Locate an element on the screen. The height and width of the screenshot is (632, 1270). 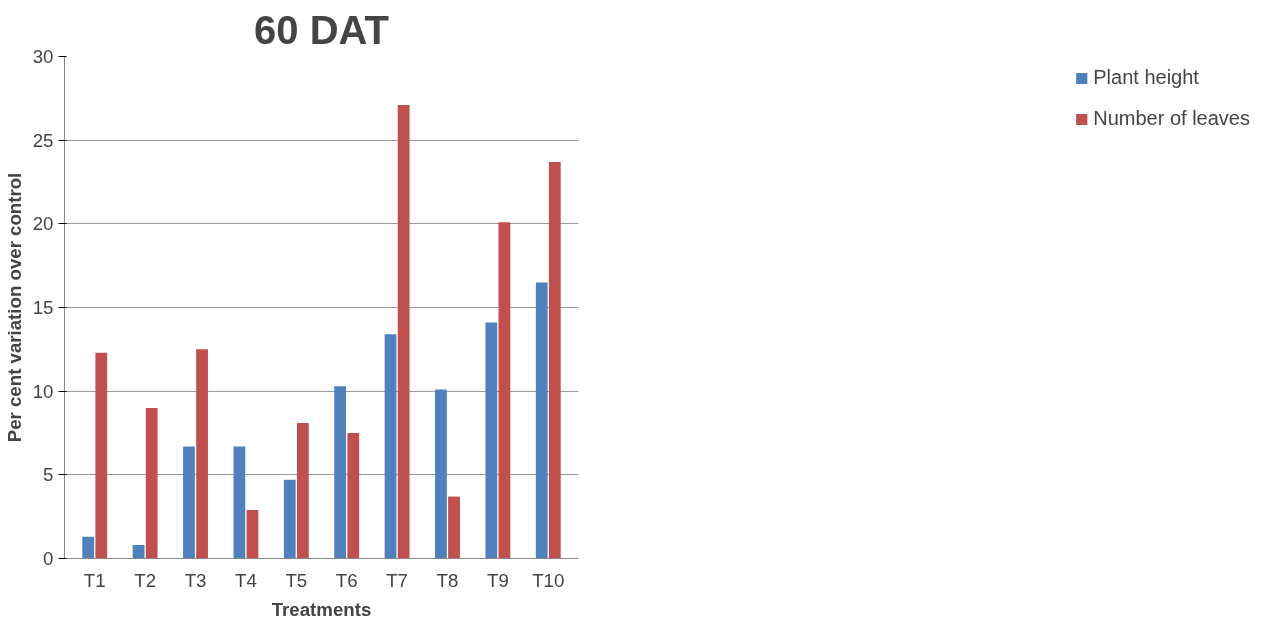
x-tick-label: T10 is located at coordinates (548, 580).